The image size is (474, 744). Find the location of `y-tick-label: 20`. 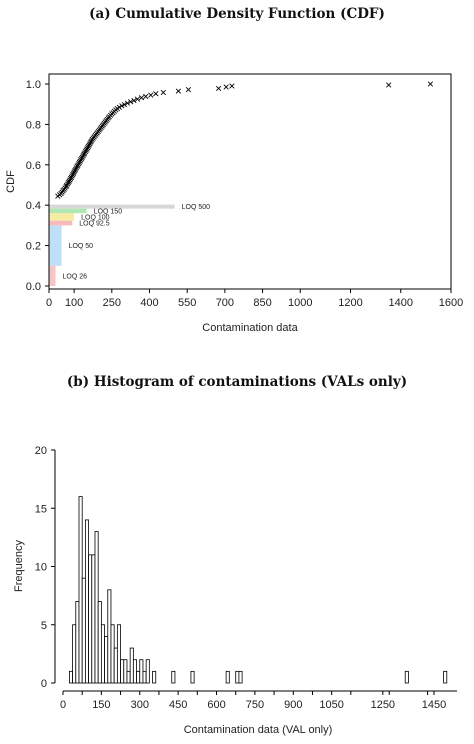

y-tick-label: 20 is located at coordinates (41, 451).